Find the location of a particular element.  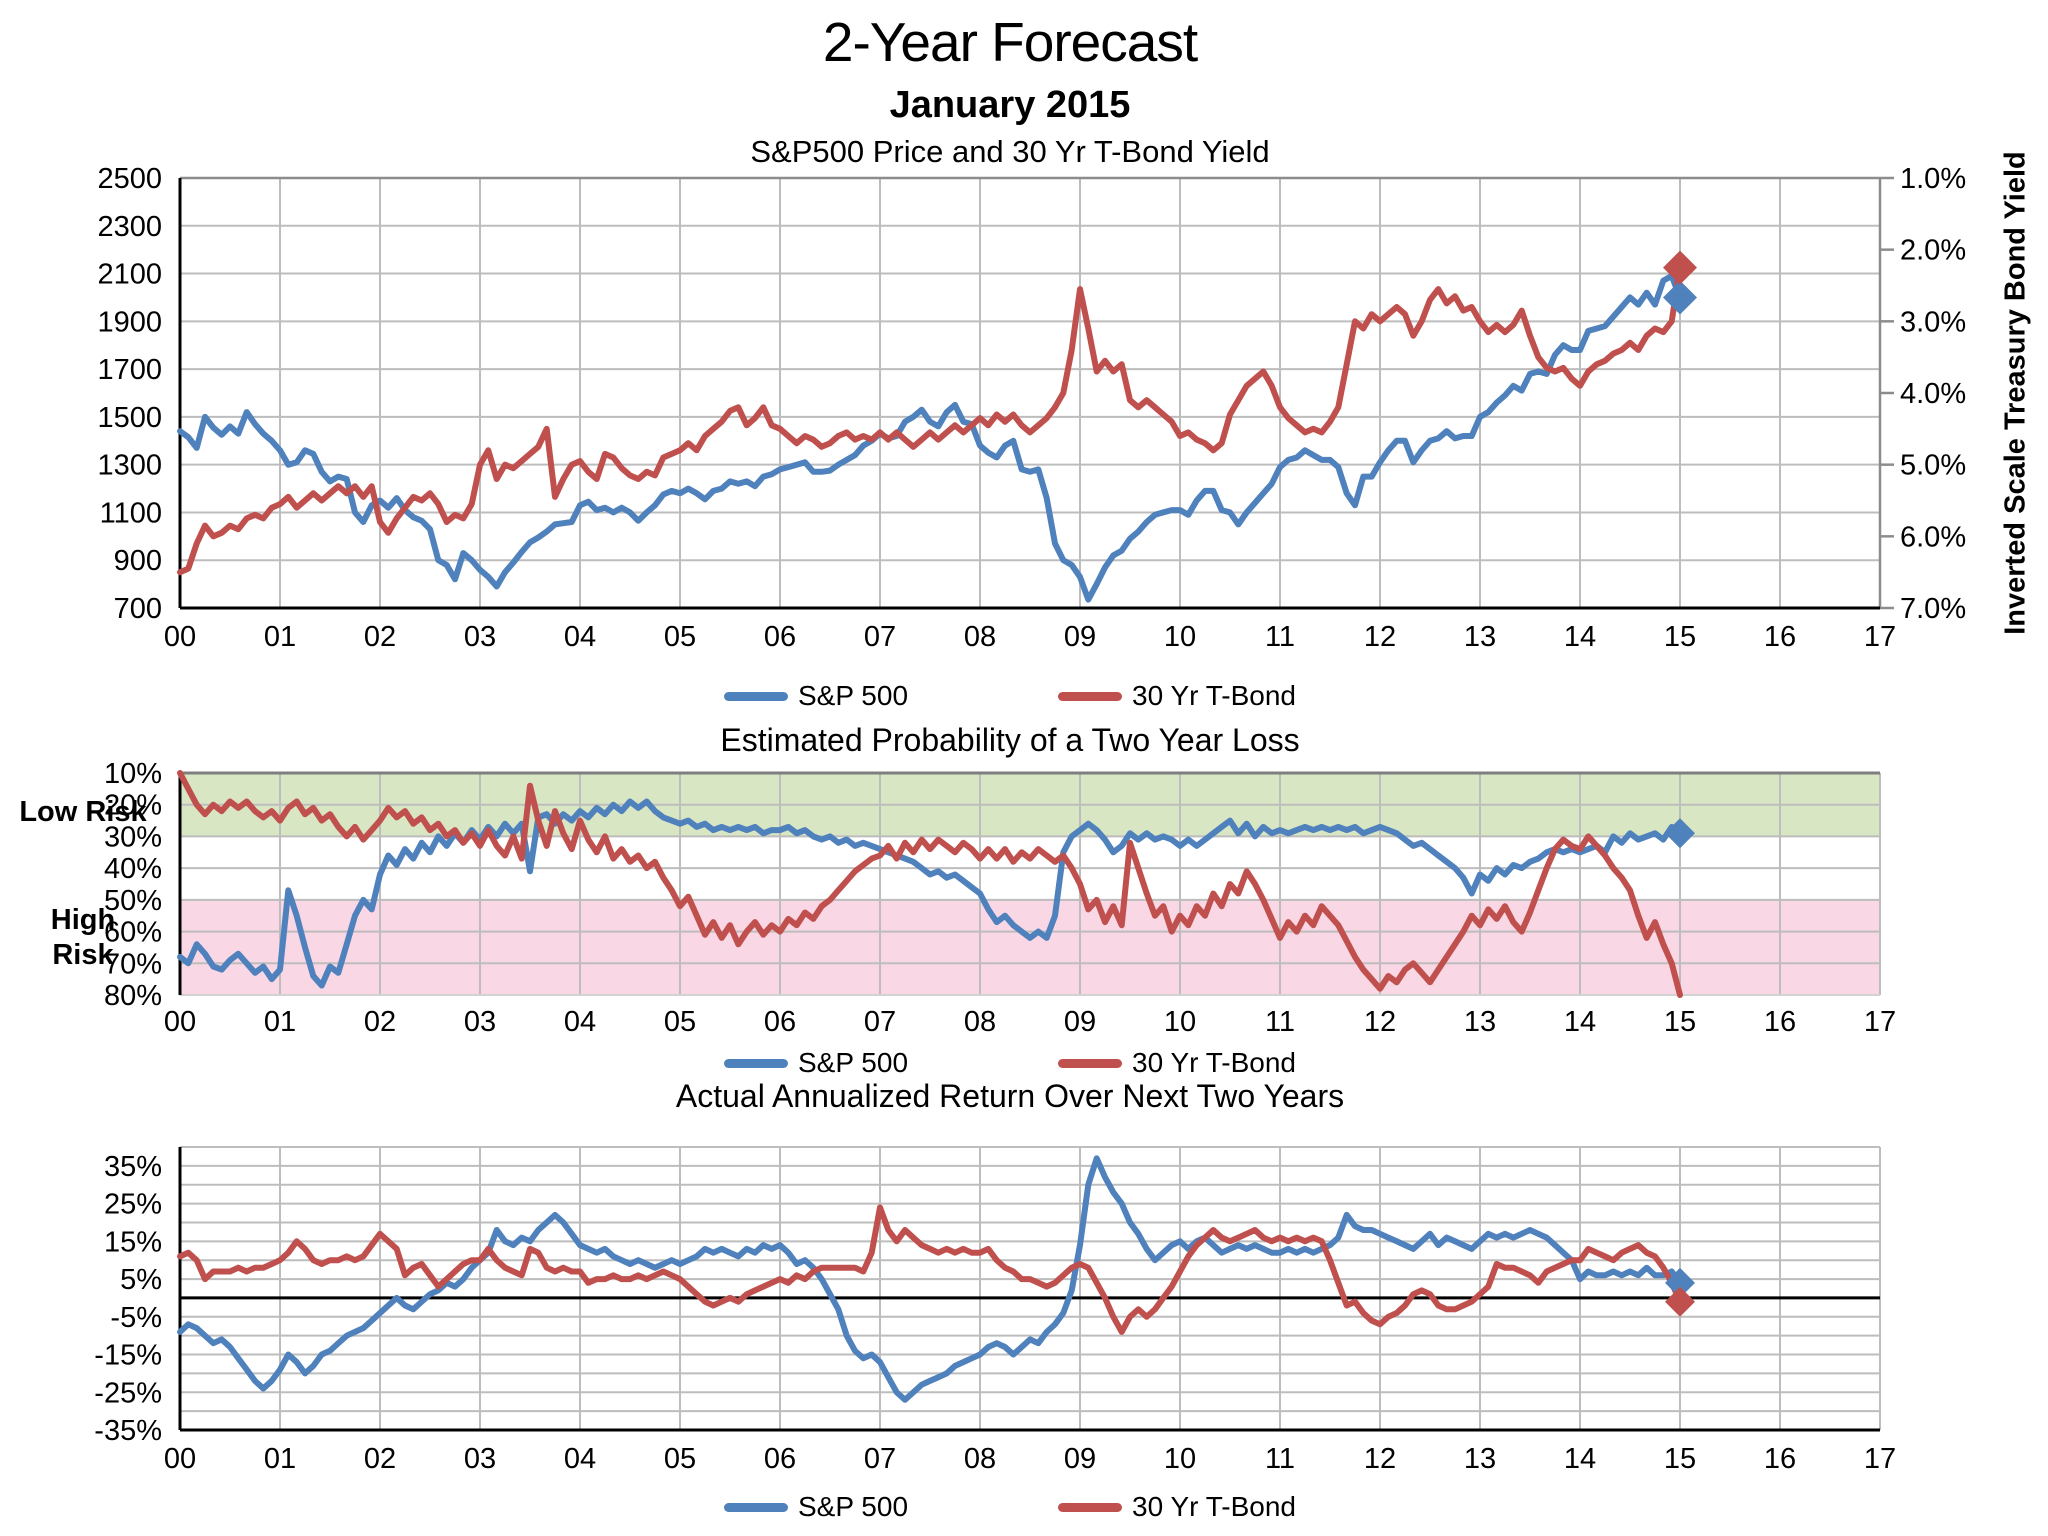

end-marker-sp500-chart2 is located at coordinates (1679, 1282).